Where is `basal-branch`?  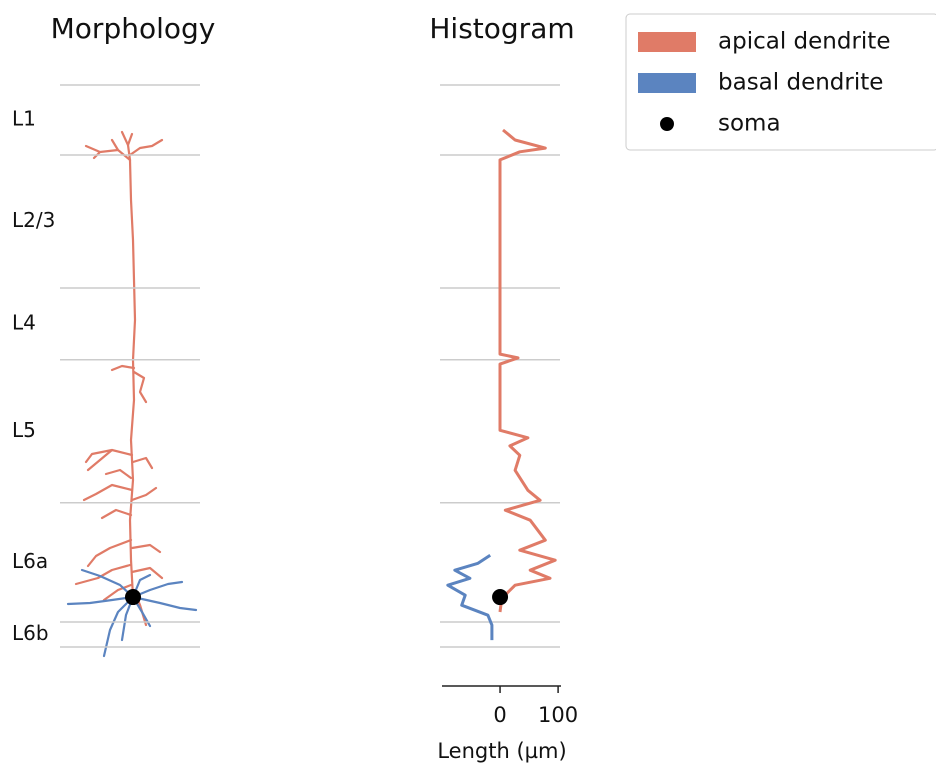 basal-branch is located at coordinates (132, 613).